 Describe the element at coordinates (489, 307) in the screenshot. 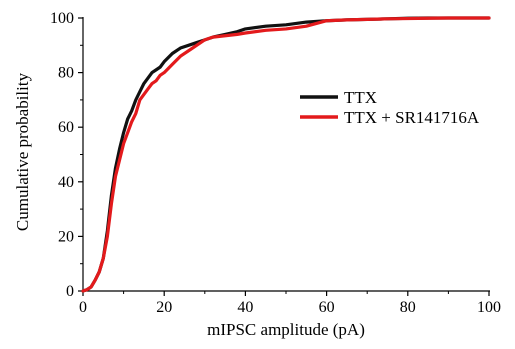

I see `x-tick-label: 100` at that location.